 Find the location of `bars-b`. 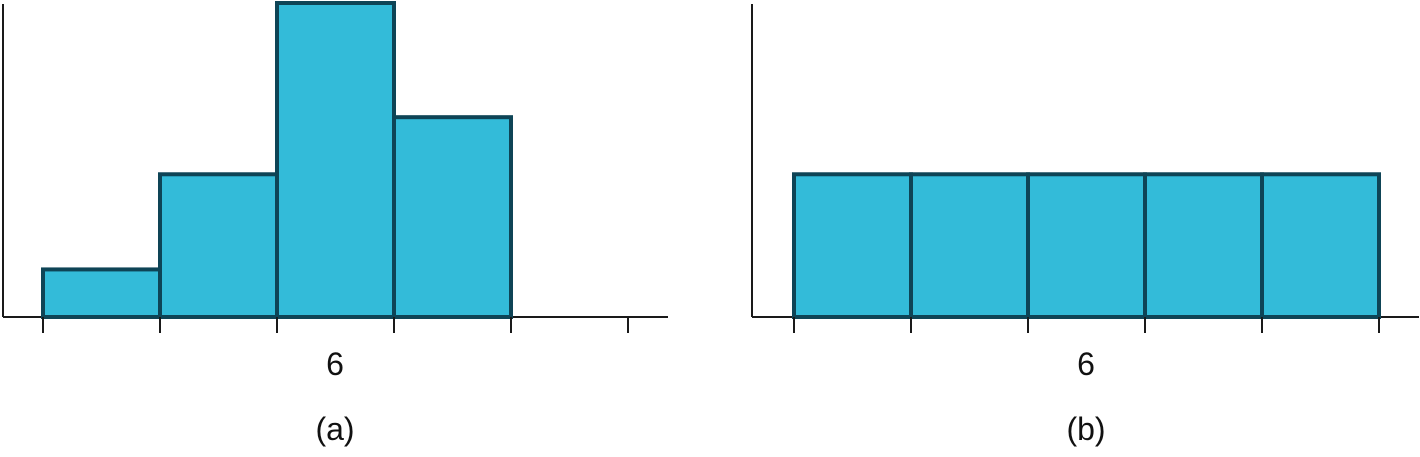

bars-b is located at coordinates (1086, 245).